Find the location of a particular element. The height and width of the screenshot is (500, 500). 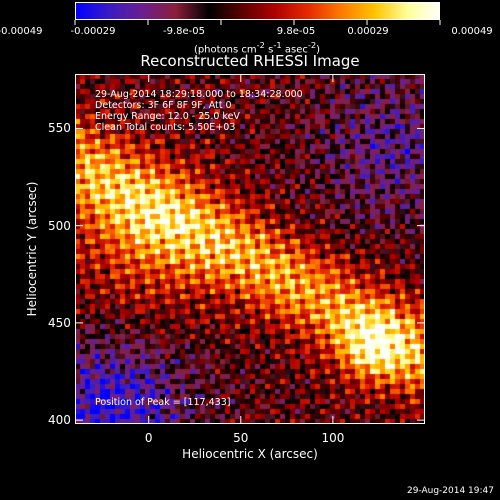

colorbar-gradient is located at coordinates (257, 11).